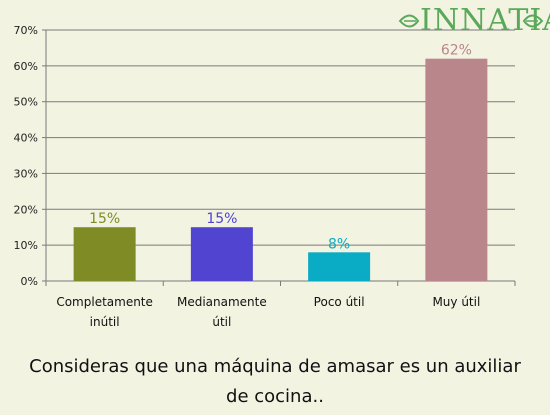 This screenshot has height=415, width=550. What do you see at coordinates (104, 302) in the screenshot?
I see `x-category-label: Completamente` at bounding box center [104, 302].